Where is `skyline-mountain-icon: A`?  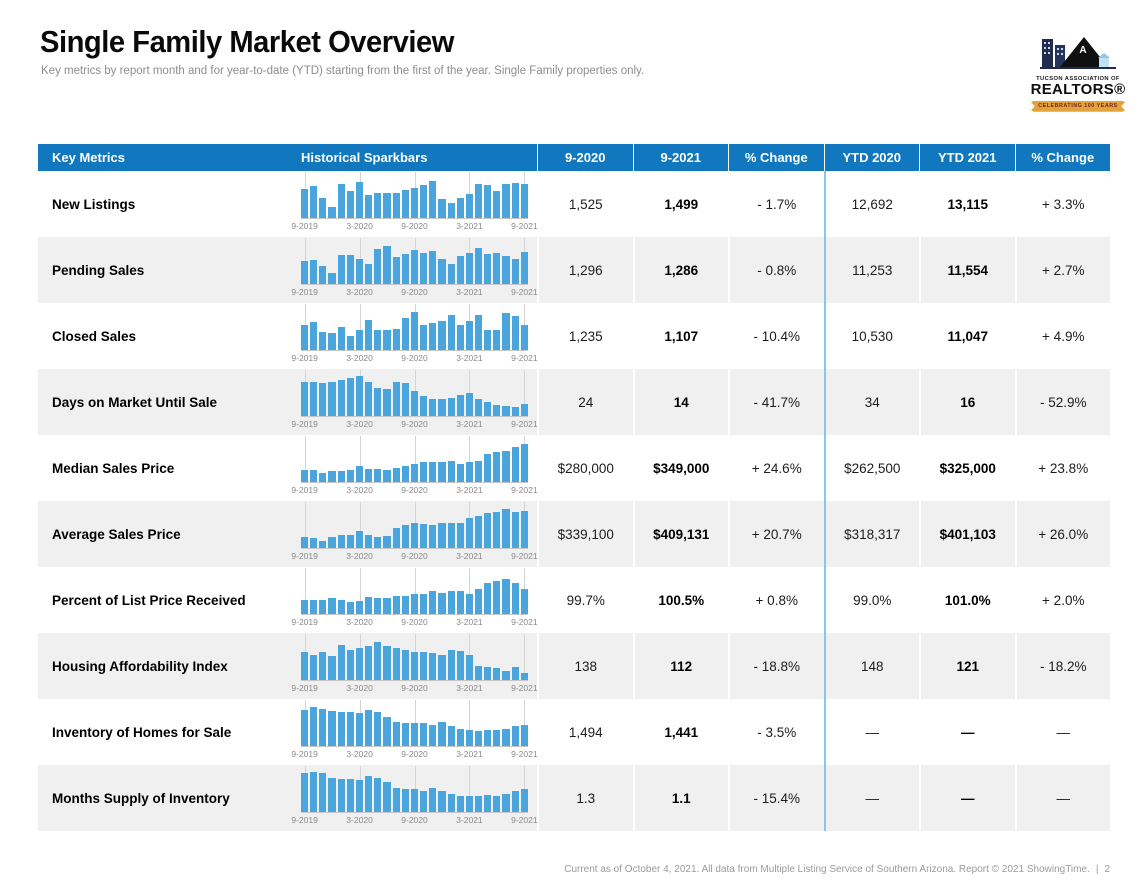
skyline-mountain-icon: A is located at coordinates (1078, 53).